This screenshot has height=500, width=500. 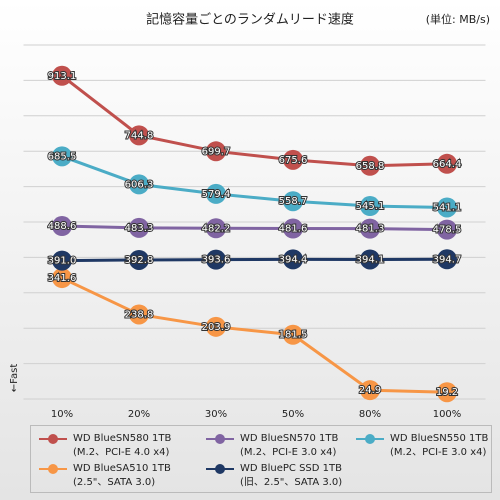 I want to click on value-label: 744.8, so click(x=139, y=135).